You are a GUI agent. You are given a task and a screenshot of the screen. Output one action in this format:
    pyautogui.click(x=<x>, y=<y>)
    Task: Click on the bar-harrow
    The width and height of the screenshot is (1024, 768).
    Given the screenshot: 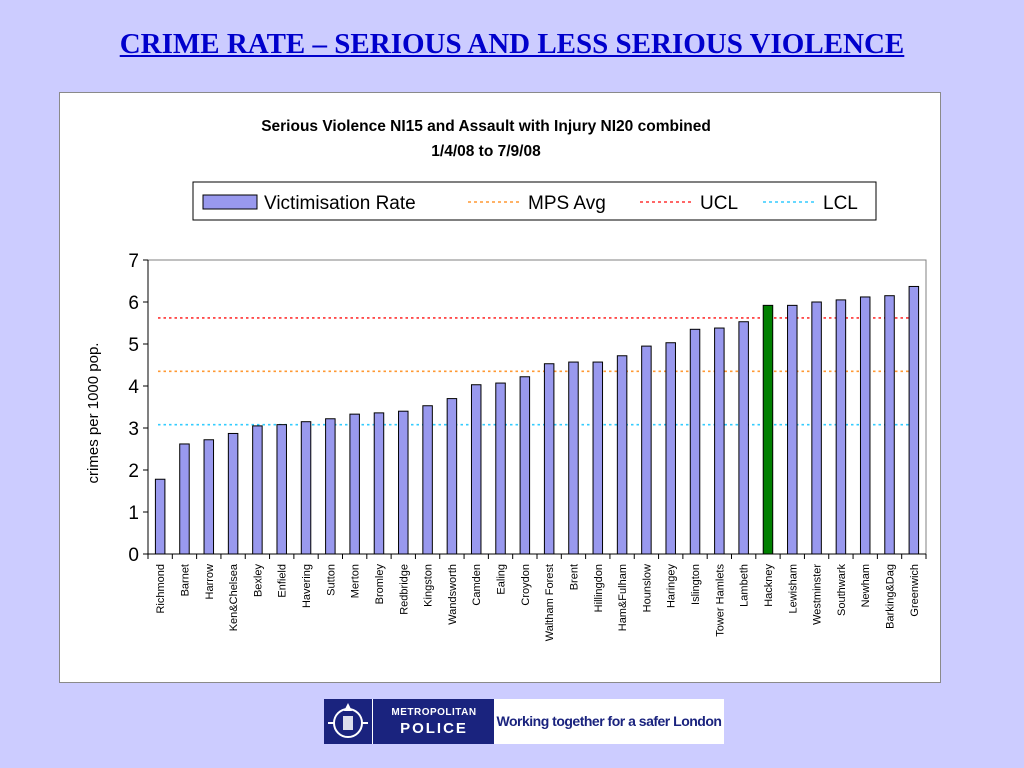 What is the action you would take?
    pyautogui.click(x=209, y=497)
    